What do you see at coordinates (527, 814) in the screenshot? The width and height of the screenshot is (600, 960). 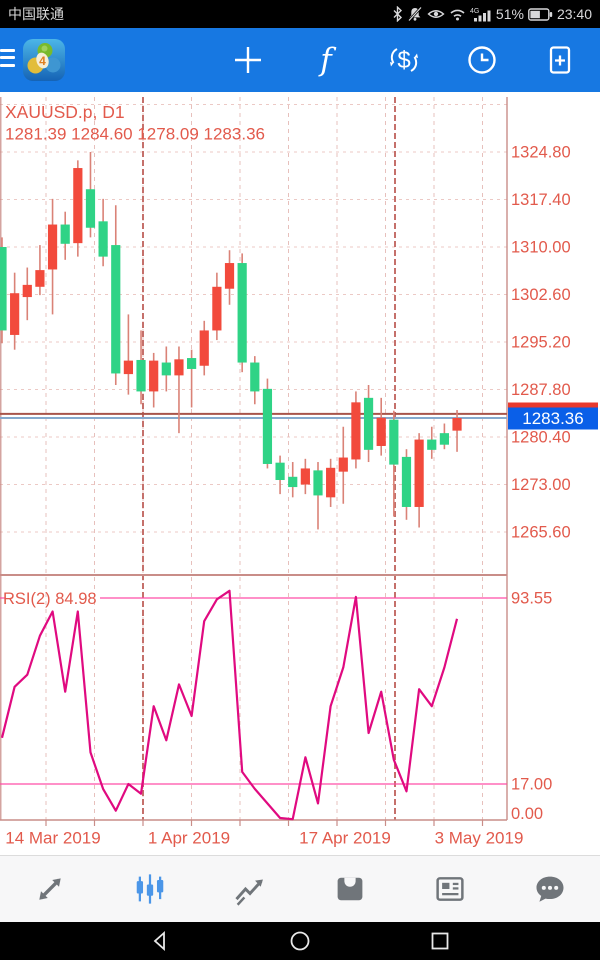 I see `rsi-zero-label: 0.00` at bounding box center [527, 814].